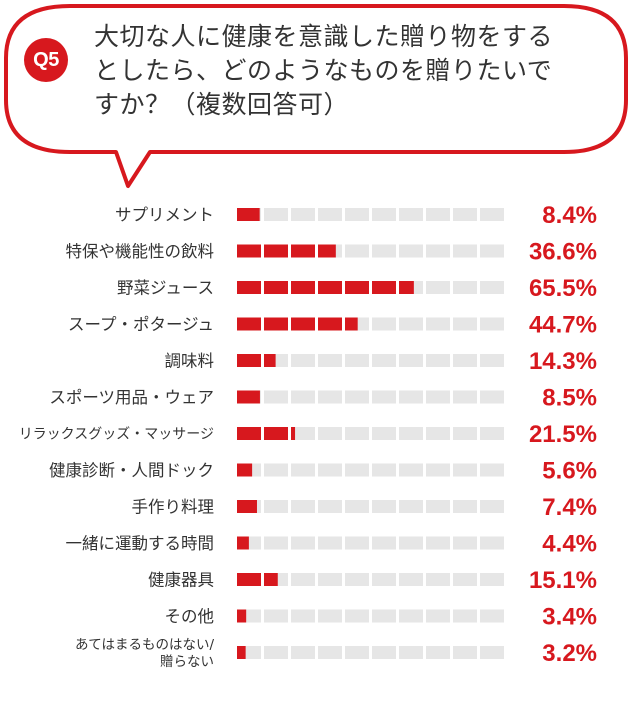  I want to click on question-number-badge: Q5, so click(46, 60).